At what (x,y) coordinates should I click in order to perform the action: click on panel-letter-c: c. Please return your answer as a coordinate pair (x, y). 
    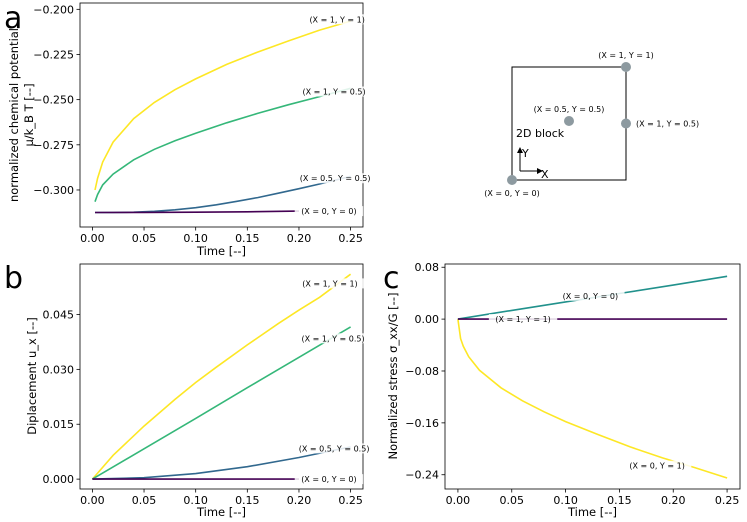
    Looking at the image, I should click on (391, 278).